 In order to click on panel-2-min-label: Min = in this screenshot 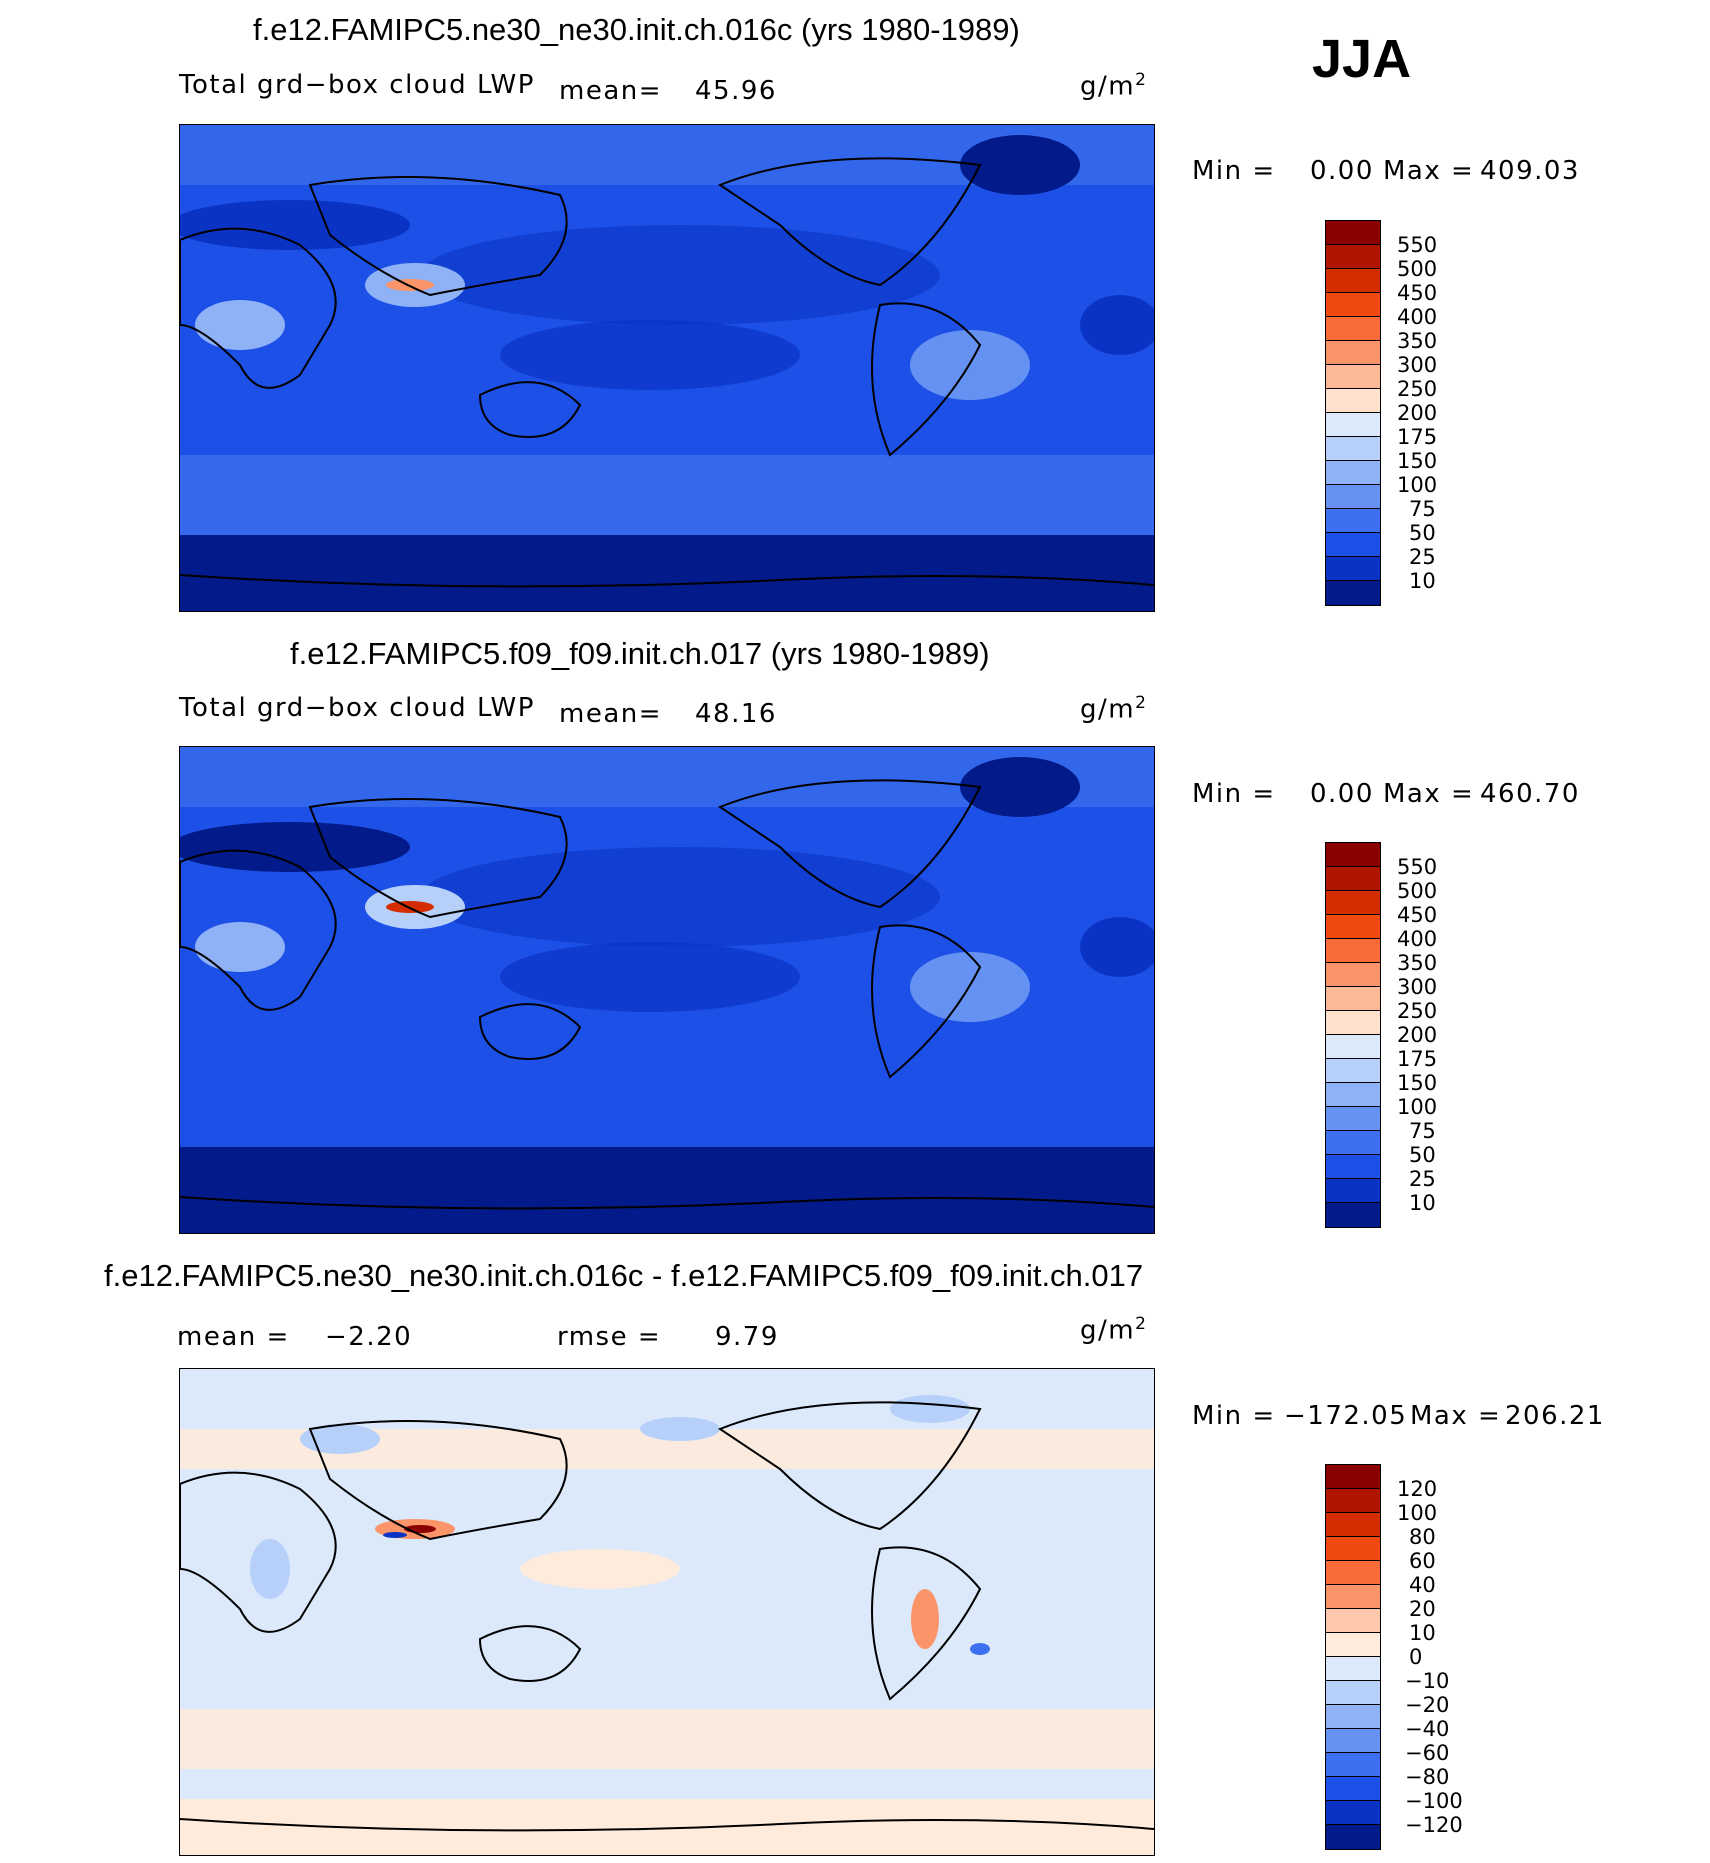, I will do `click(1234, 794)`.